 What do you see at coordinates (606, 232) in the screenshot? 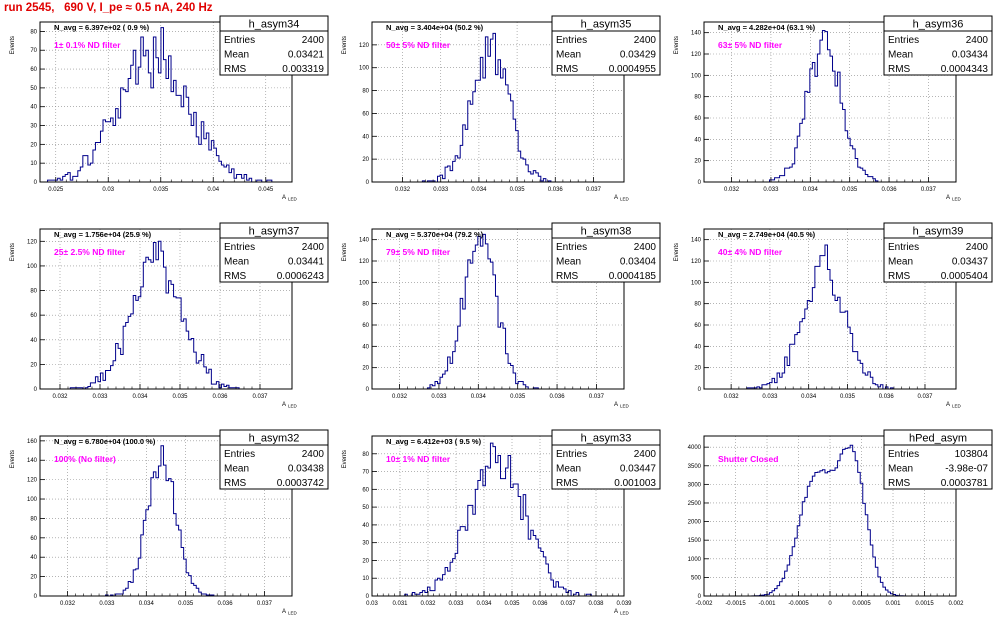
I see `stats-title: h_asym38` at bounding box center [606, 232].